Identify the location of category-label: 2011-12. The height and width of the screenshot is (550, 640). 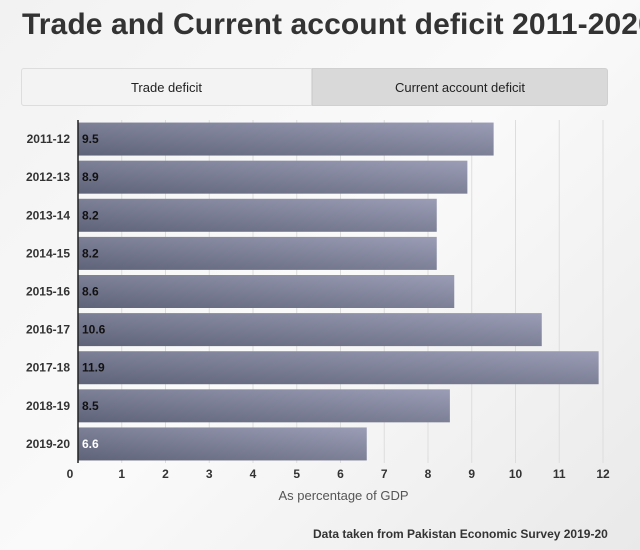
(49, 139).